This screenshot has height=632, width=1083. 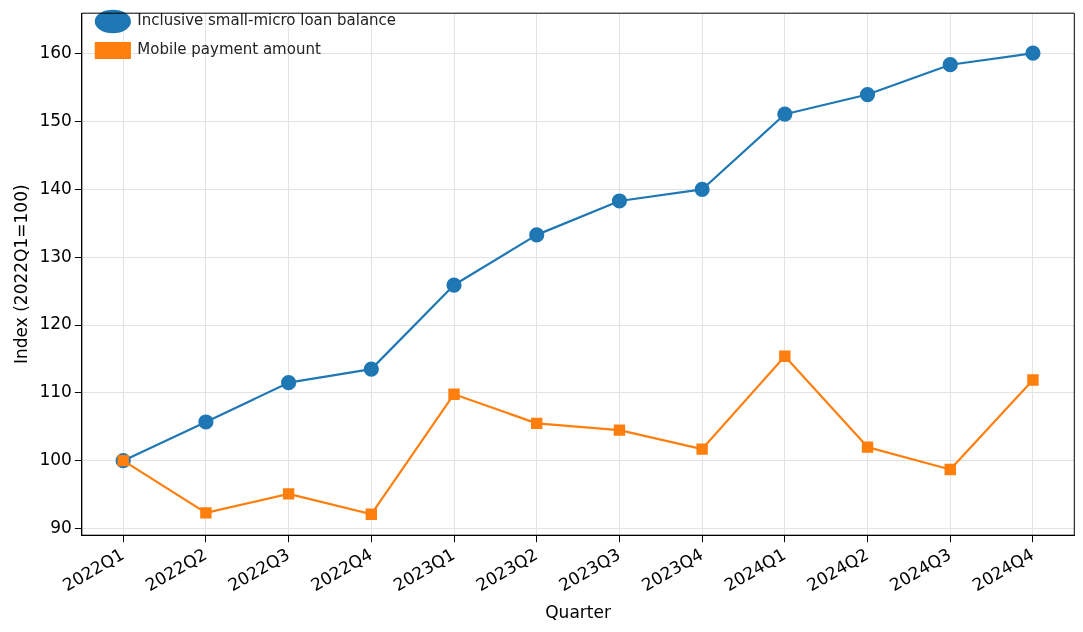 I want to click on y-tick-label: 120, so click(x=55, y=323).